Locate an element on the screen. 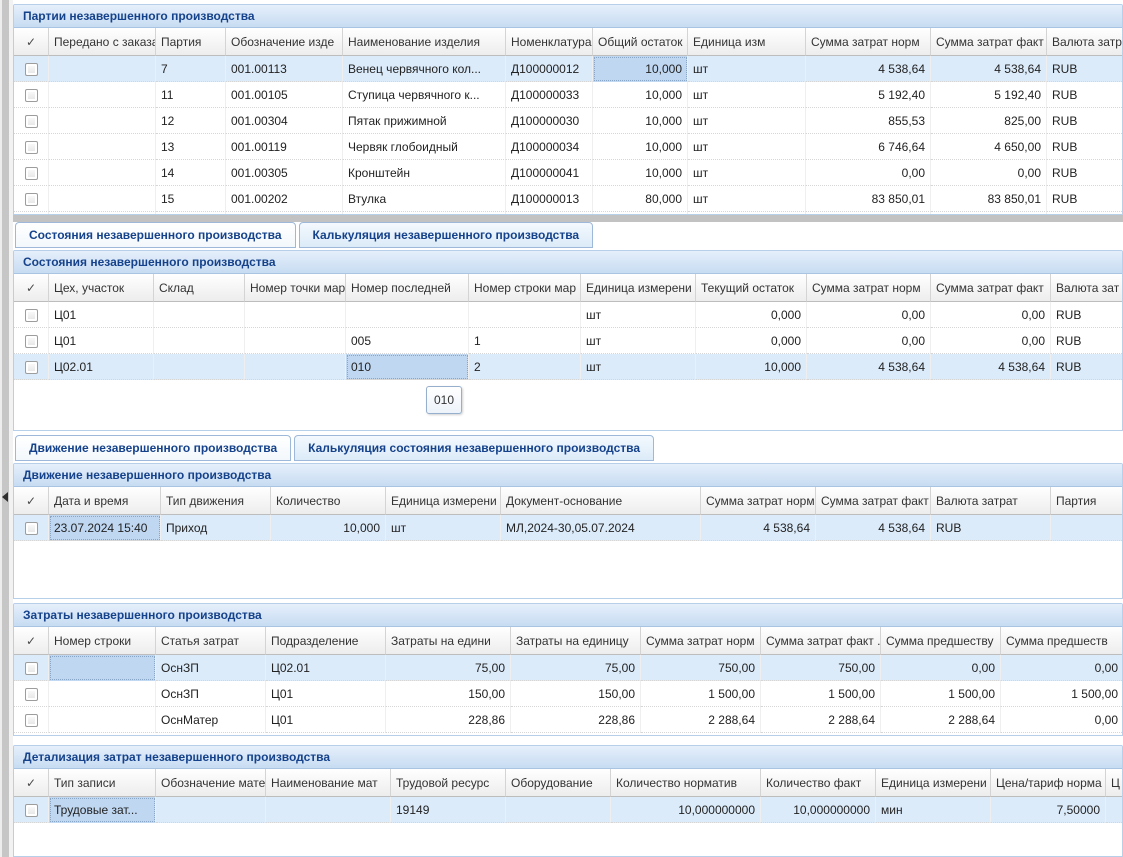 The height and width of the screenshot is (857, 1123). table-row: Ц01 шт 0,000 0,00 0,00 RUB is located at coordinates (568, 315).